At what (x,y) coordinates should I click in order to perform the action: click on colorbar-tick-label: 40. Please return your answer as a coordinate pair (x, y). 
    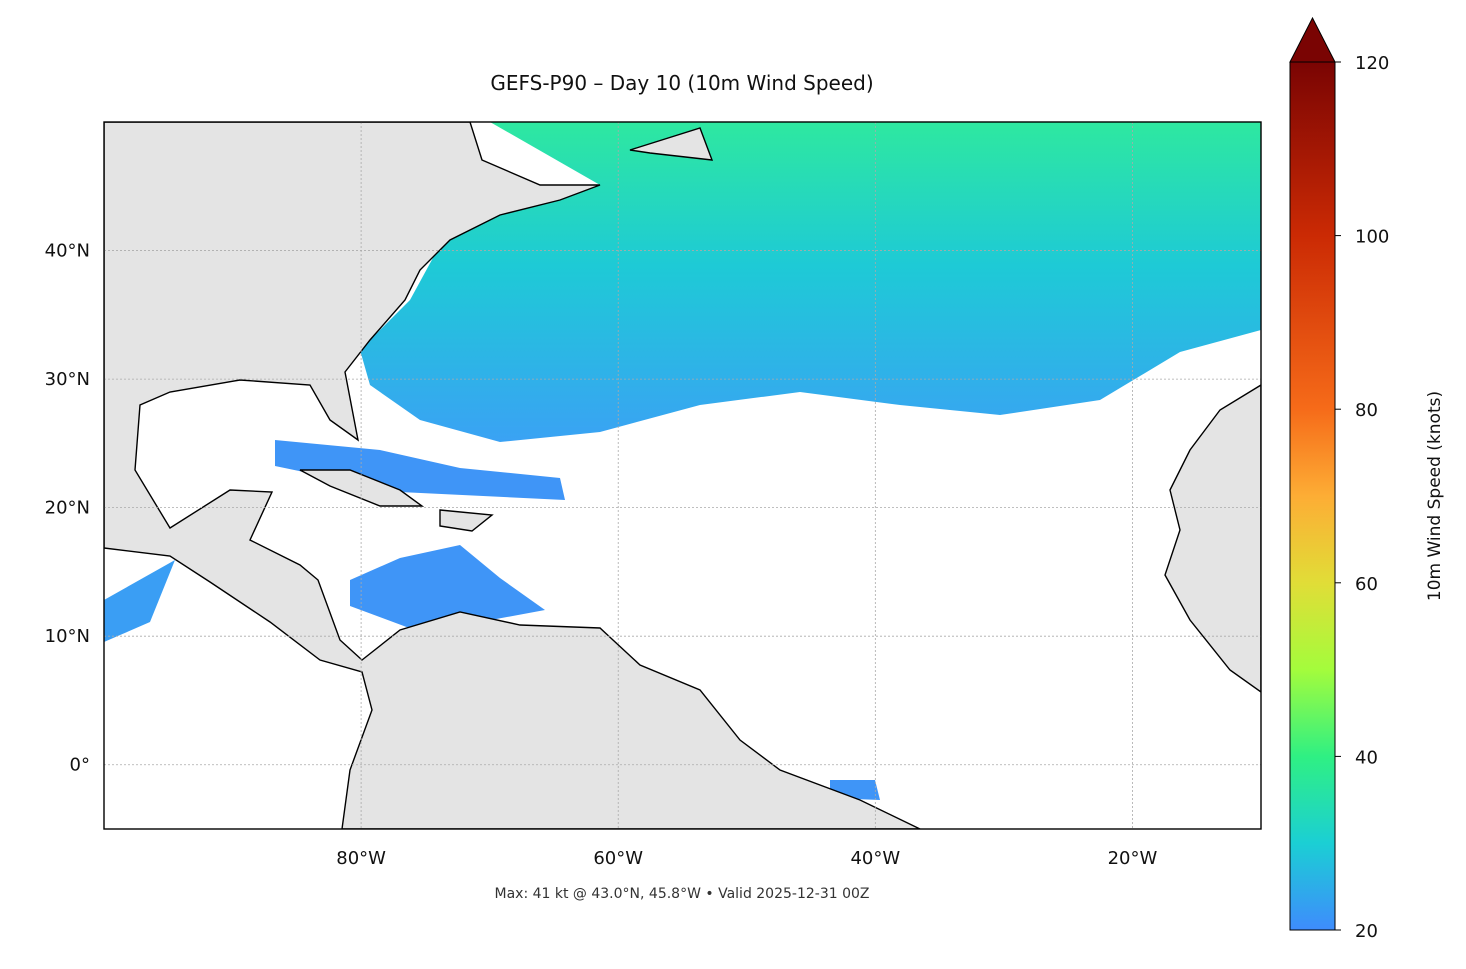
    Looking at the image, I should click on (1366, 757).